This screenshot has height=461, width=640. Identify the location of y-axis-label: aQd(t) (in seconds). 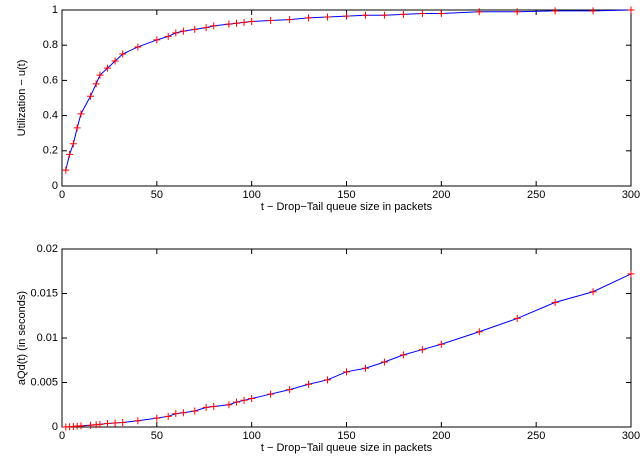
(22, 338).